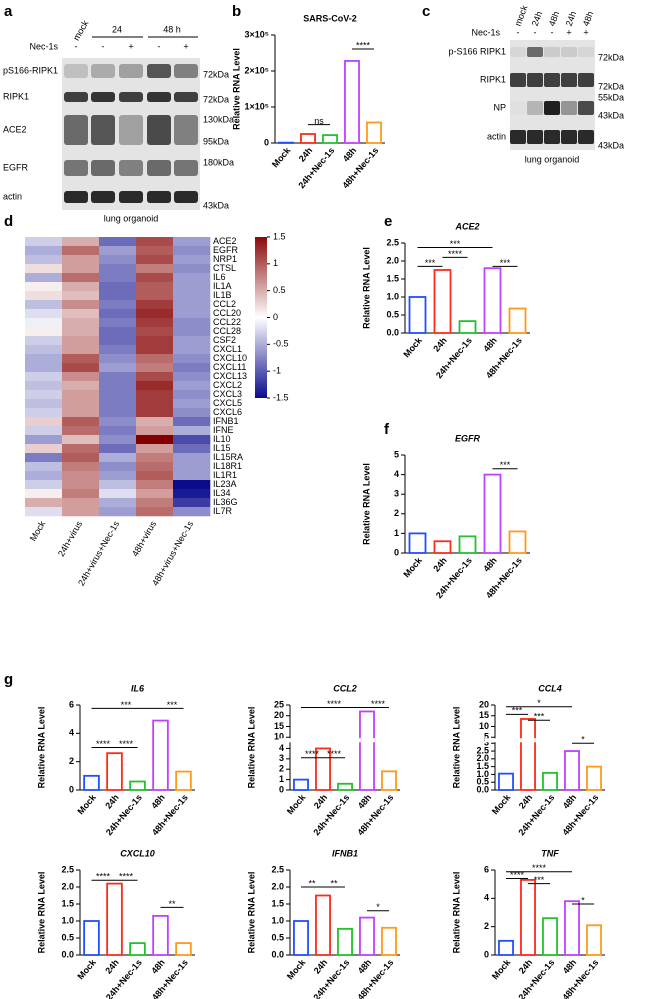 The width and height of the screenshot is (658, 999). What do you see at coordinates (281, 344) in the screenshot?
I see `colorbar-tick-label: -0.5` at bounding box center [281, 344].